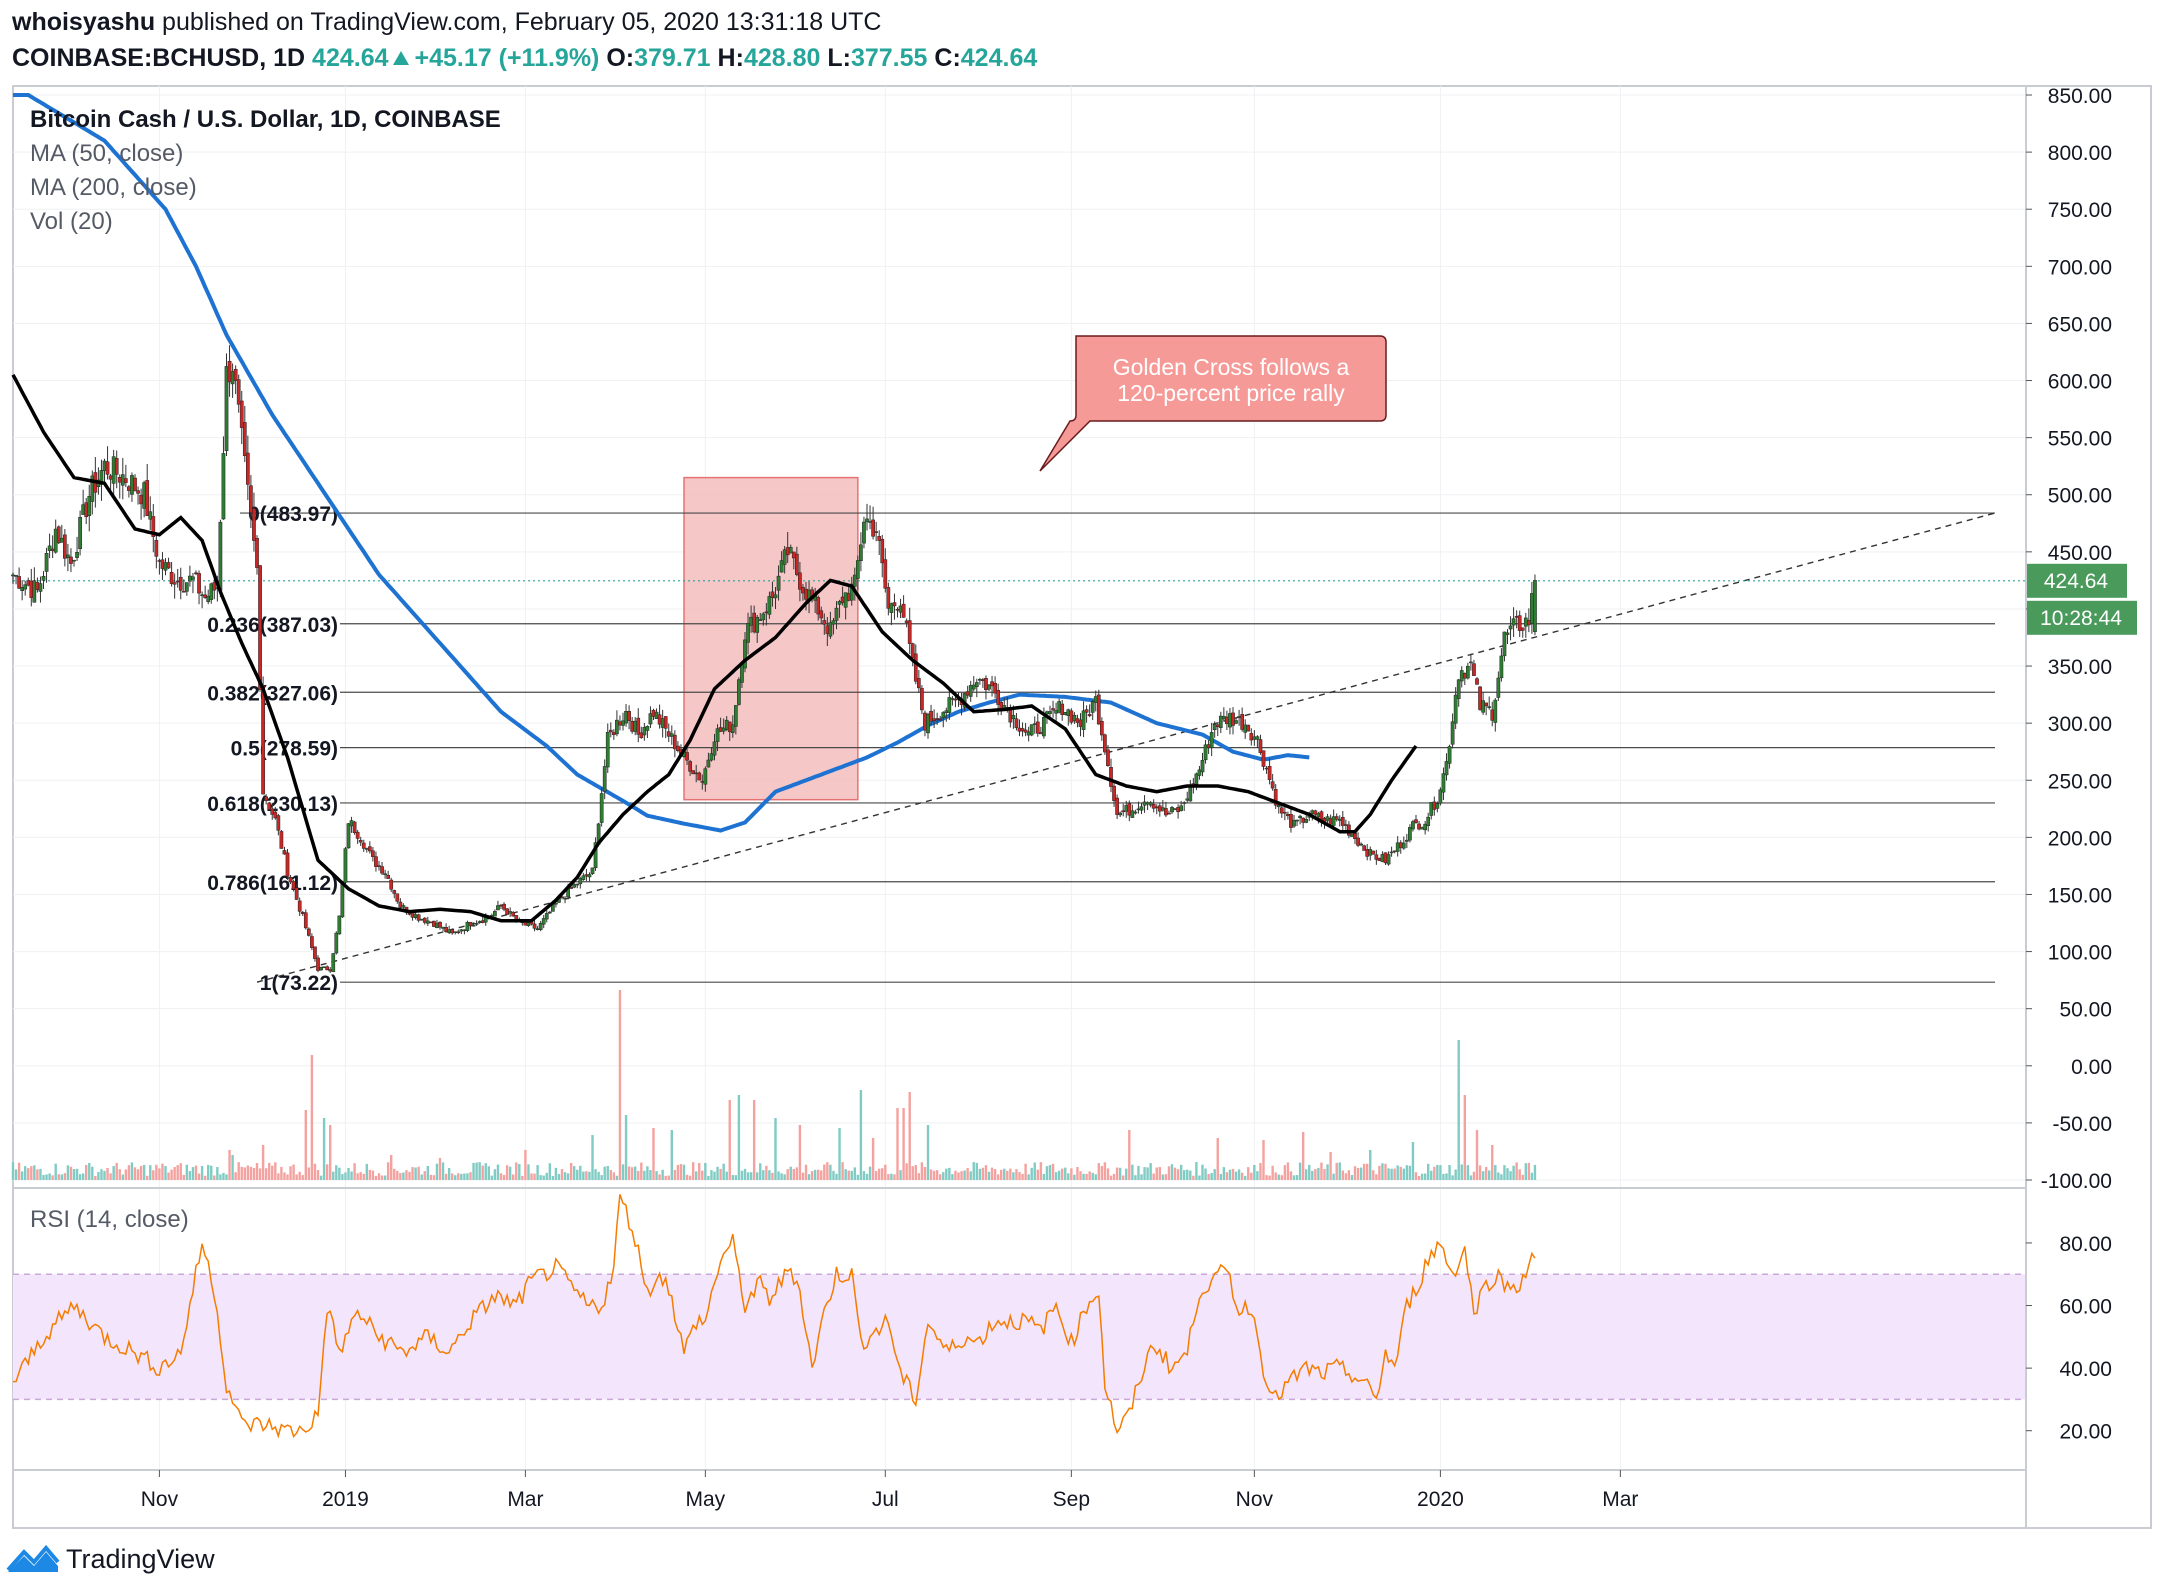 The height and width of the screenshot is (1596, 2160). Describe the element at coordinates (2085, 1369) in the screenshot. I see `rsi-tick-label: 40.00` at that location.